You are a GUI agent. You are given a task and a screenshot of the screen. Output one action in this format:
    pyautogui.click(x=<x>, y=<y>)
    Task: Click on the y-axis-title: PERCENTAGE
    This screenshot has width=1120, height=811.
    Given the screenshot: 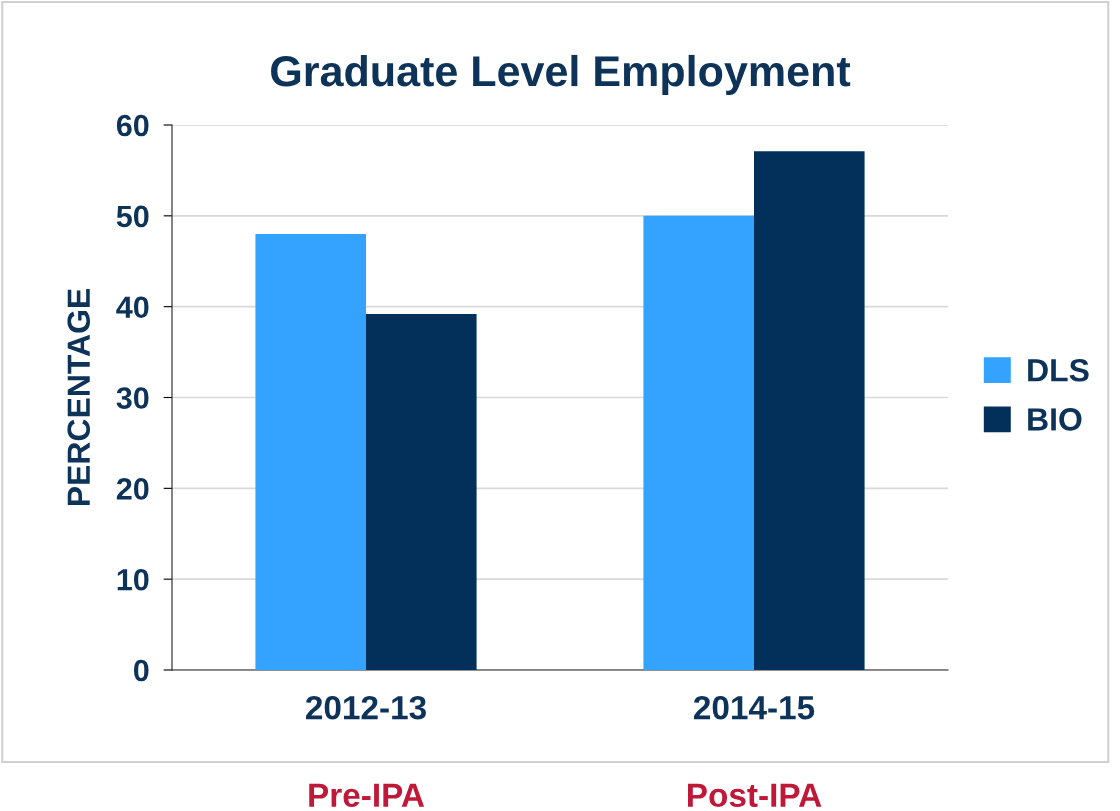 What is the action you would take?
    pyautogui.click(x=79, y=397)
    